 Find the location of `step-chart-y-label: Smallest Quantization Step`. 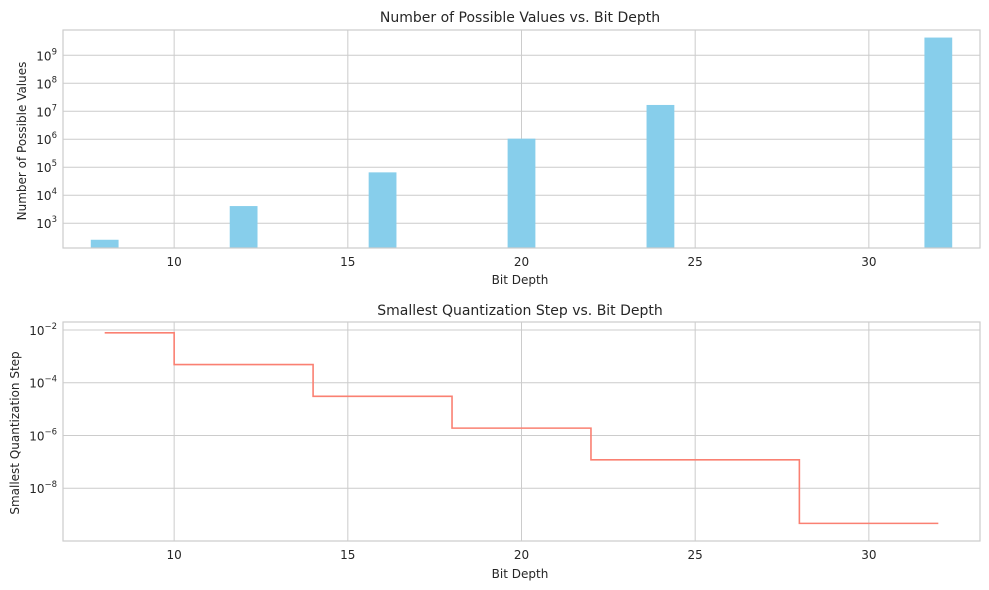

step-chart-y-label: Smallest Quantization Step is located at coordinates (15, 432).